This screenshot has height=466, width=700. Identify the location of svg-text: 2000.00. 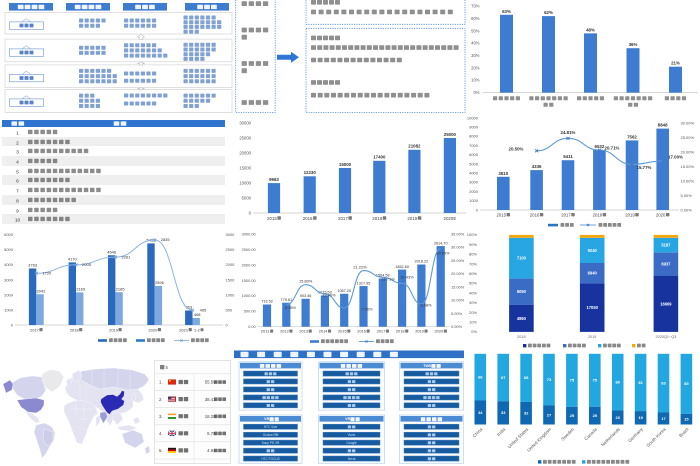
(249, 264).